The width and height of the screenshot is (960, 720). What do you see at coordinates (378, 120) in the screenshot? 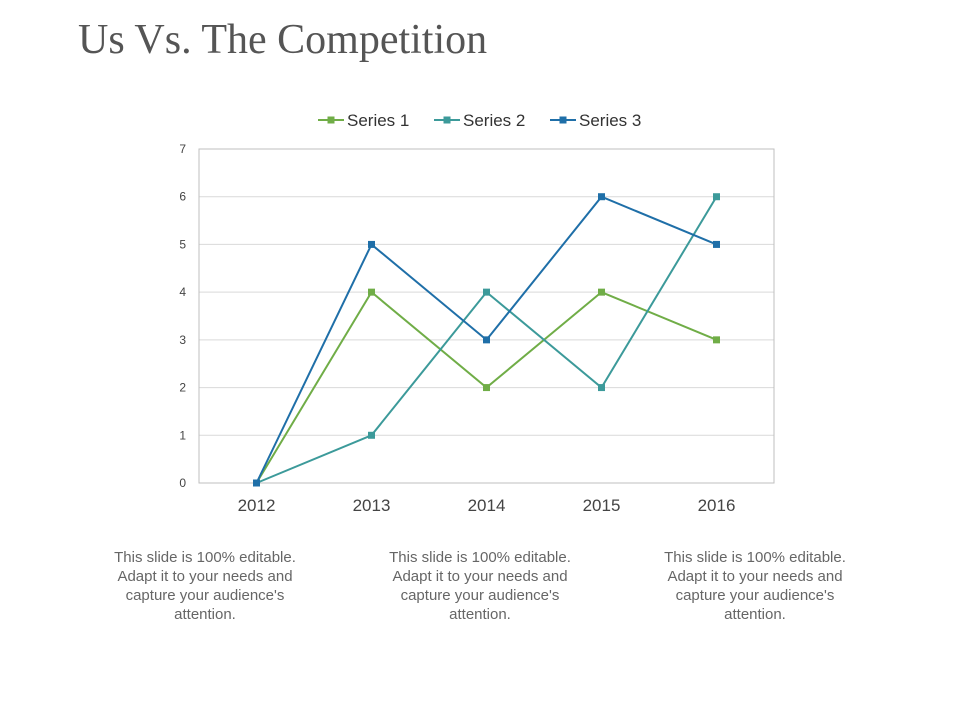
I see `legend-label: Series 1` at bounding box center [378, 120].